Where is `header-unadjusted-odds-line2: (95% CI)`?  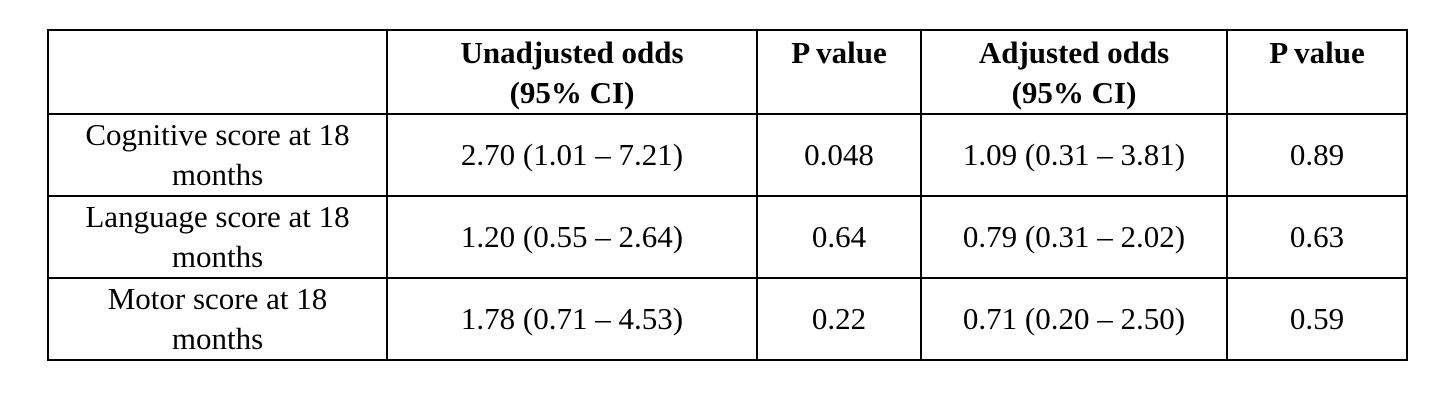 header-unadjusted-odds-line2: (95% CI) is located at coordinates (572, 92).